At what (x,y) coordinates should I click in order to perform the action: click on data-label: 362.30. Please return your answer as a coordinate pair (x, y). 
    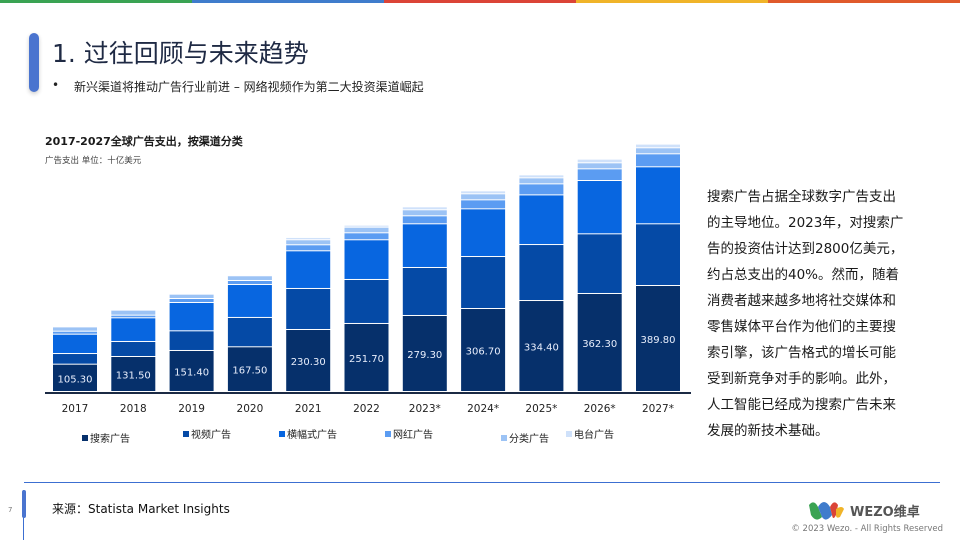
    Looking at the image, I should click on (599, 344).